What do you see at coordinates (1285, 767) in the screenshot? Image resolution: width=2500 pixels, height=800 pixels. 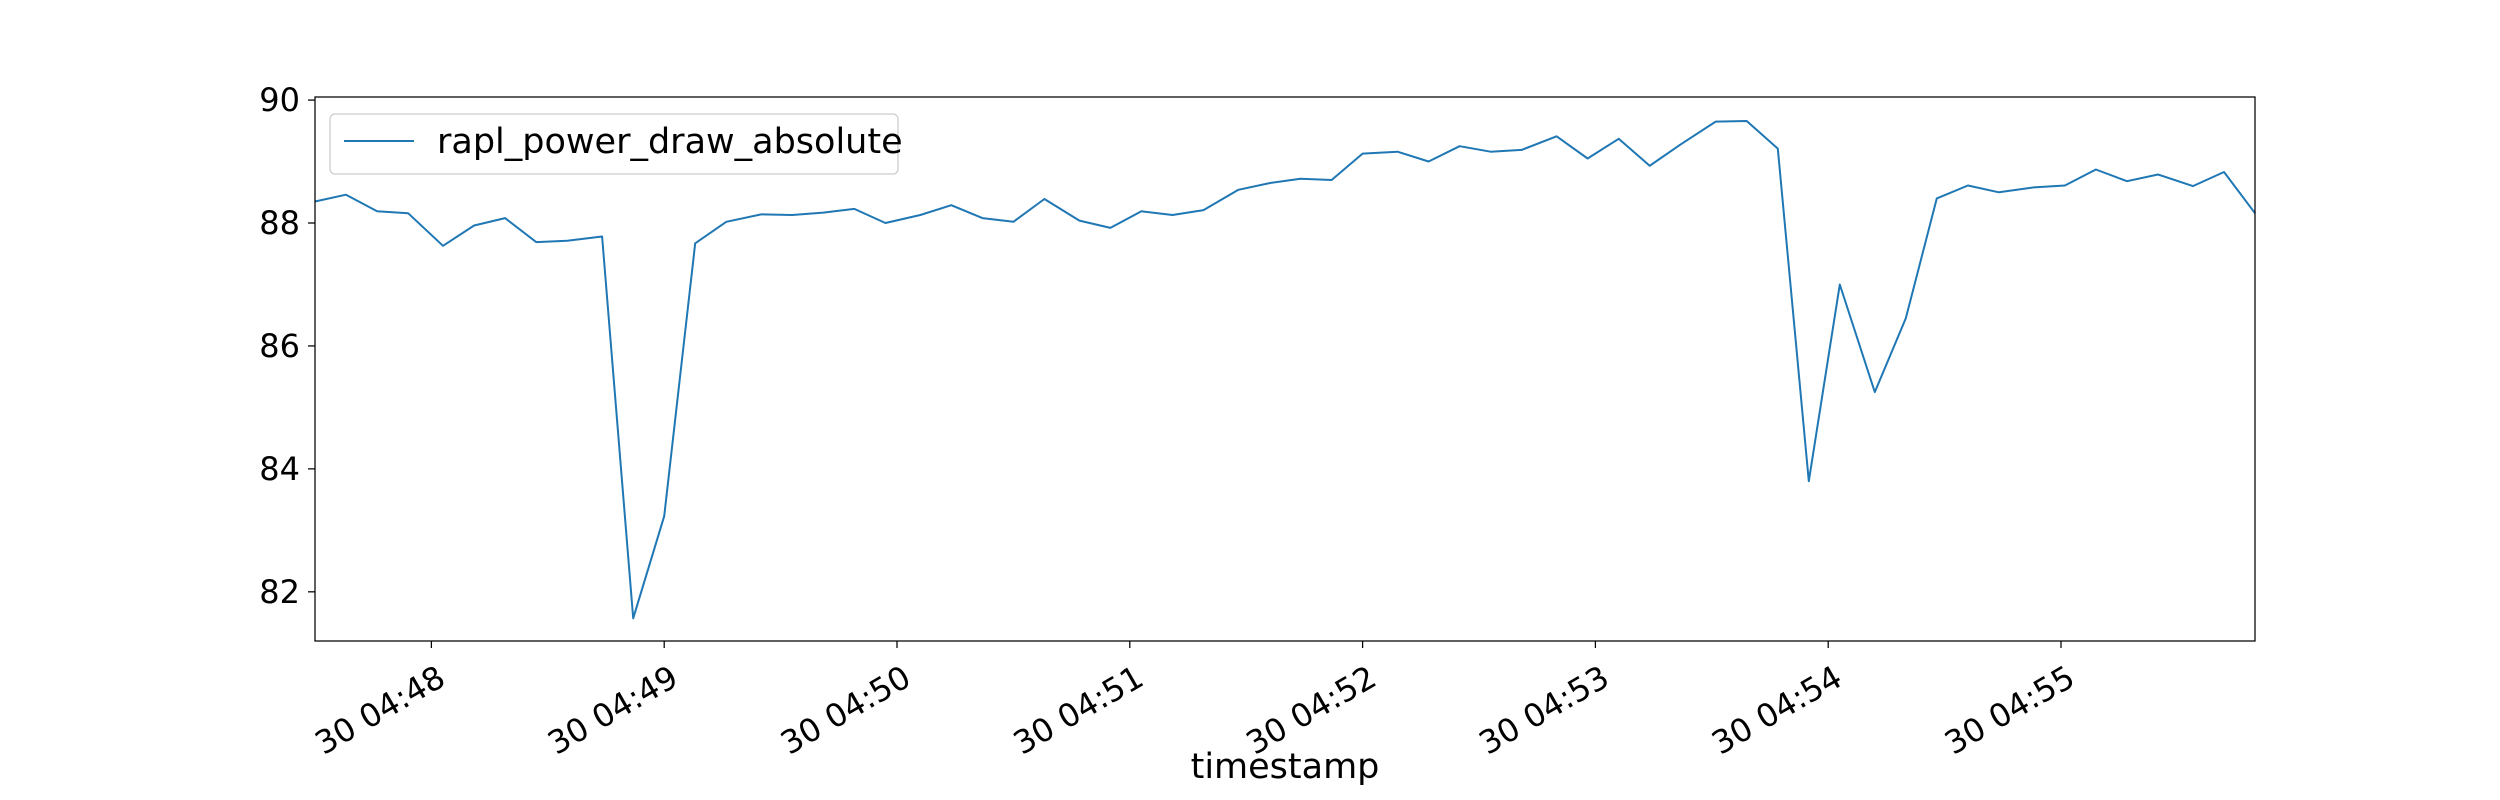 I see `x-axis-label: timestamp` at bounding box center [1285, 767].